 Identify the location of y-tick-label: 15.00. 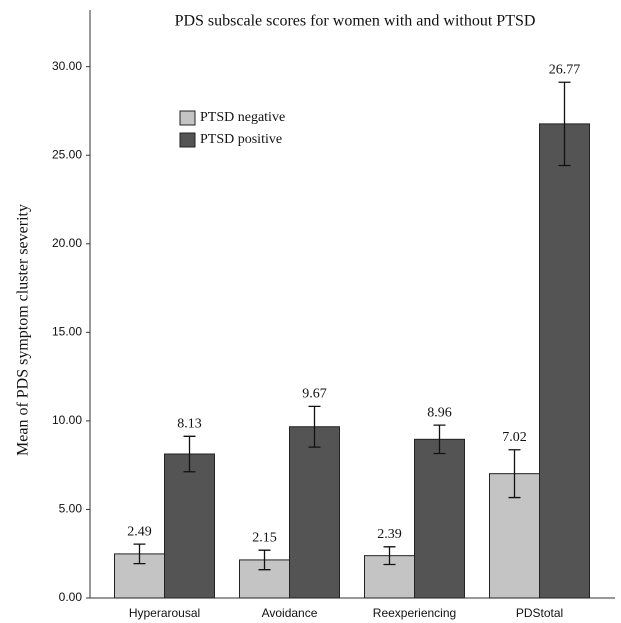
(67, 332).